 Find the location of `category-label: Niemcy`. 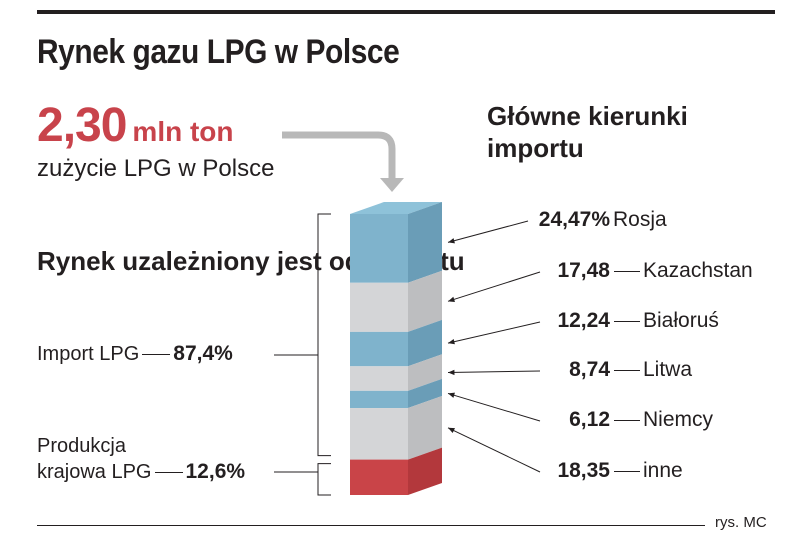

category-label: Niemcy is located at coordinates (678, 419).